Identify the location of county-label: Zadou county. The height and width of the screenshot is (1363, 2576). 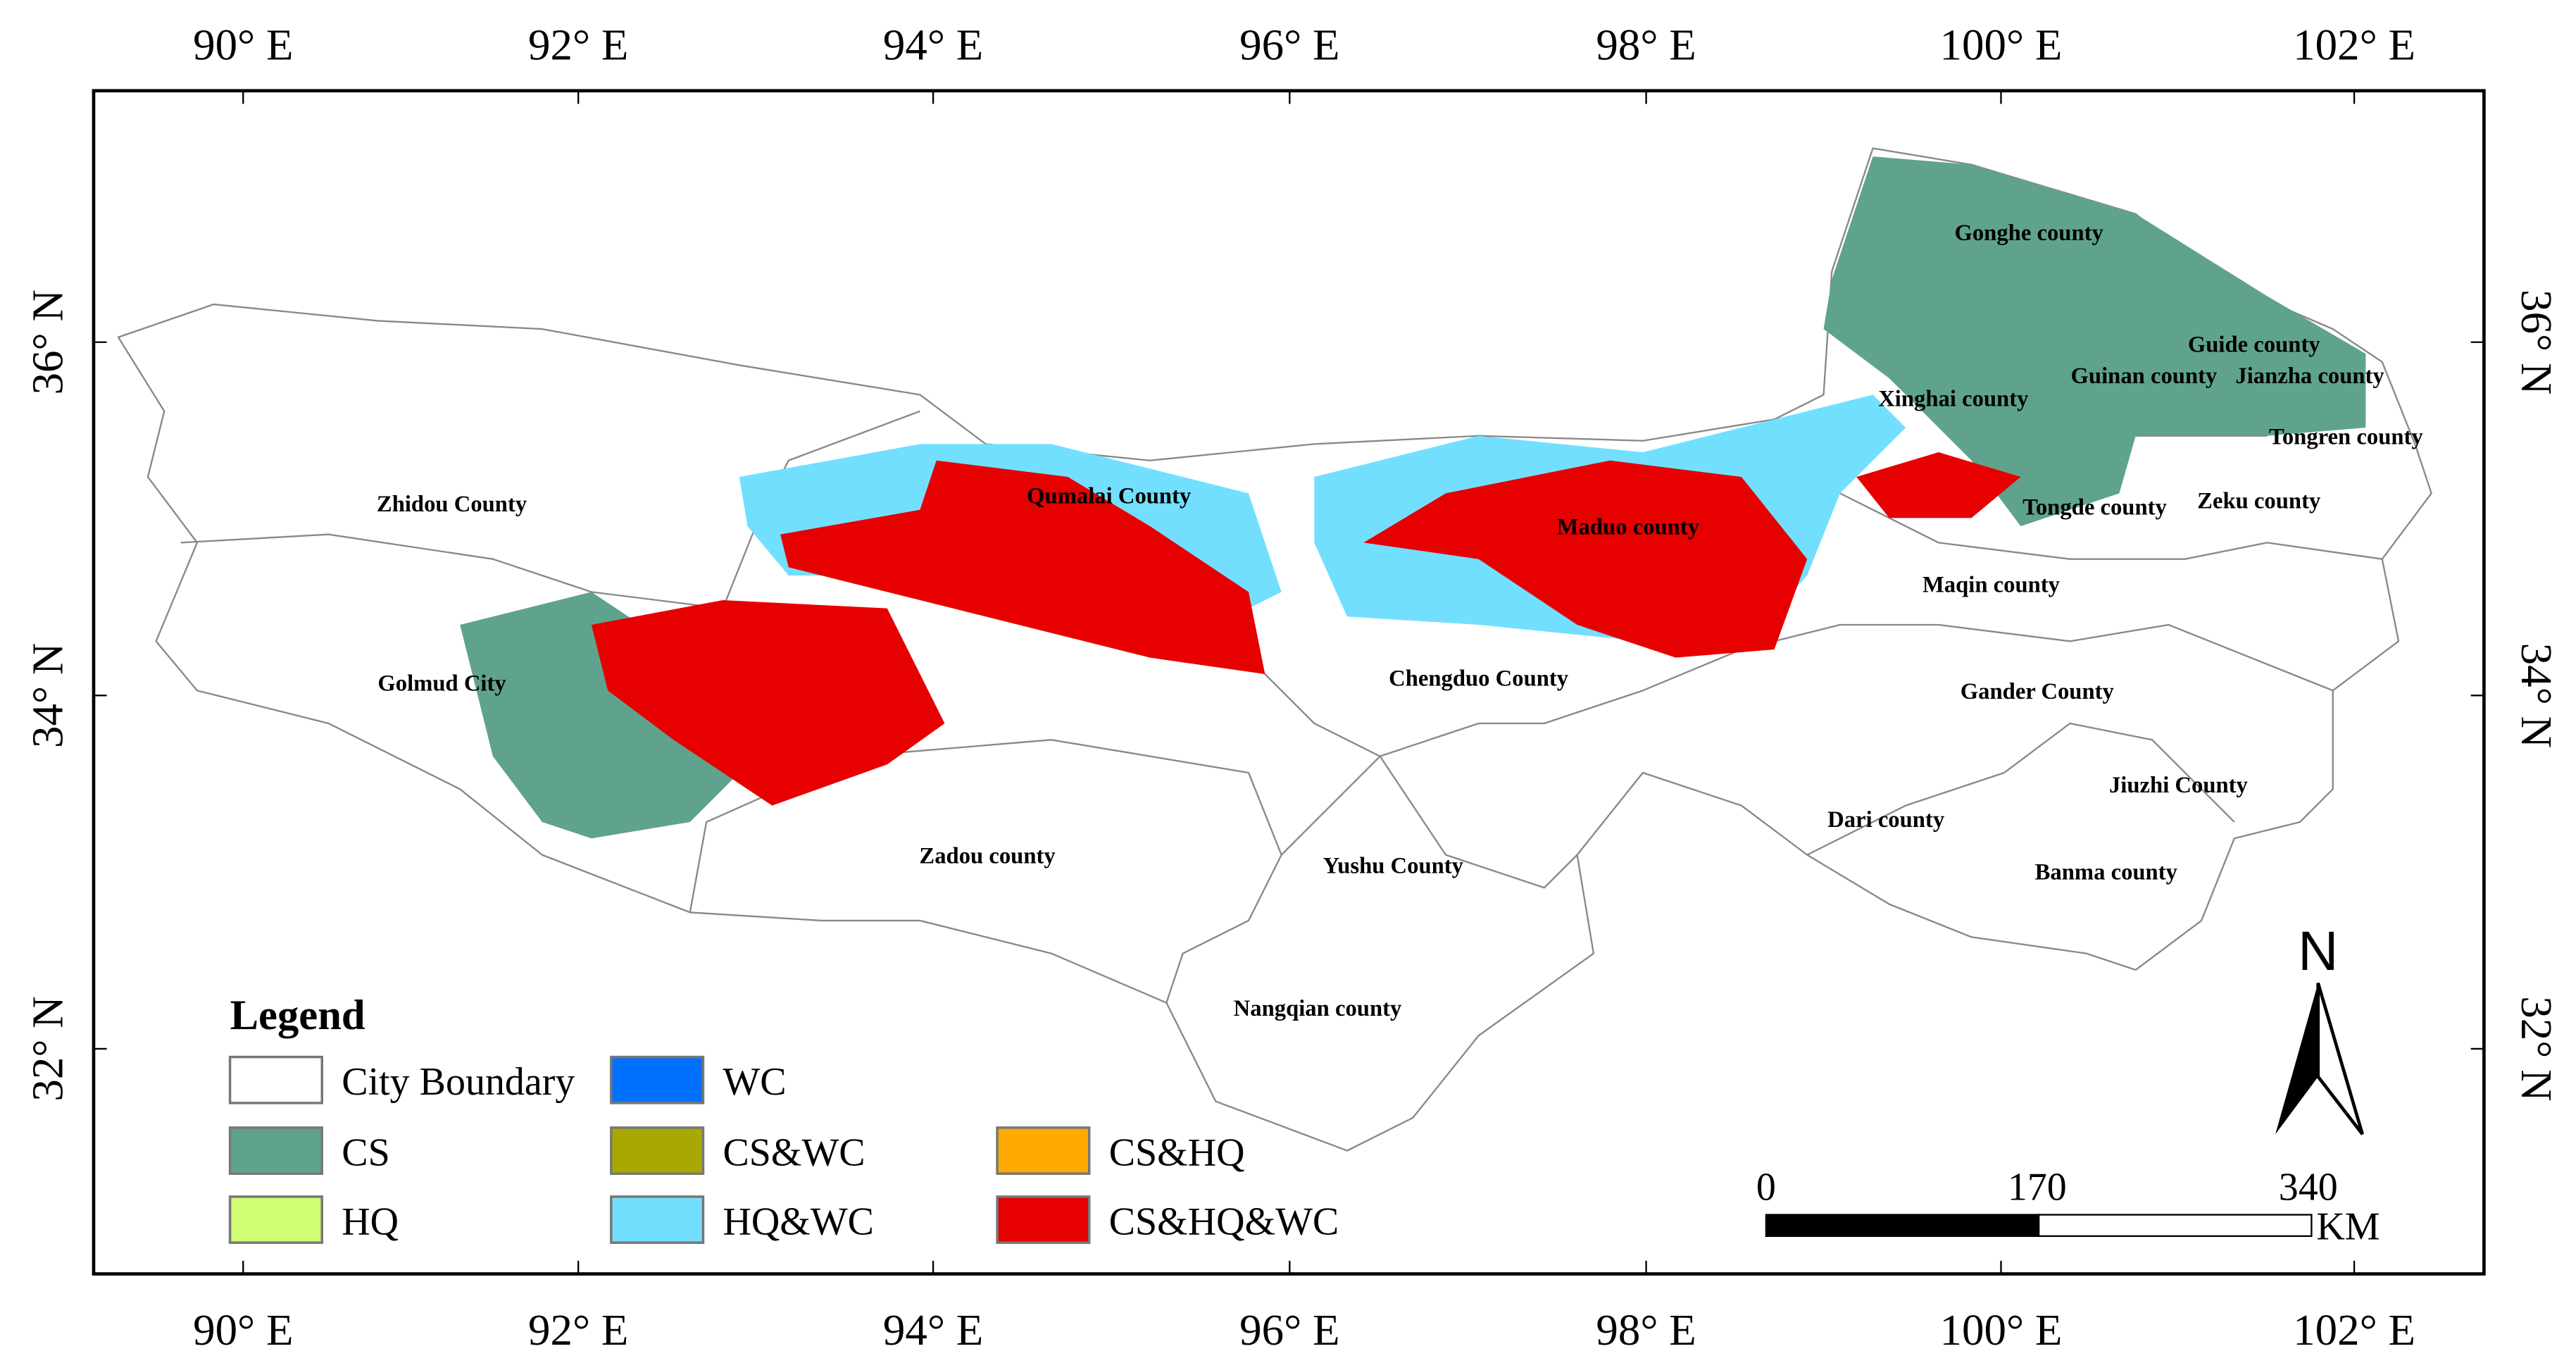
(987, 856).